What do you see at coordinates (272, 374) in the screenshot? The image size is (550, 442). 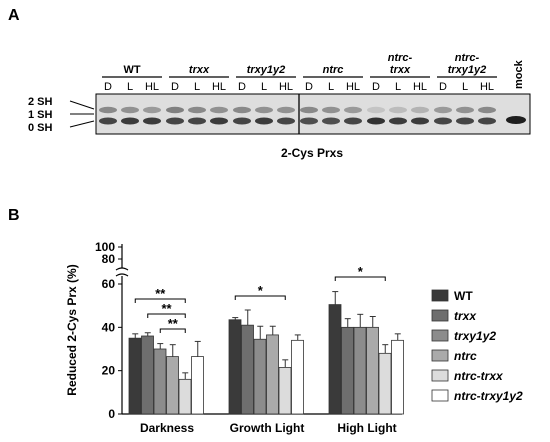 I see `bar-ntrc-growth-light` at bounding box center [272, 374].